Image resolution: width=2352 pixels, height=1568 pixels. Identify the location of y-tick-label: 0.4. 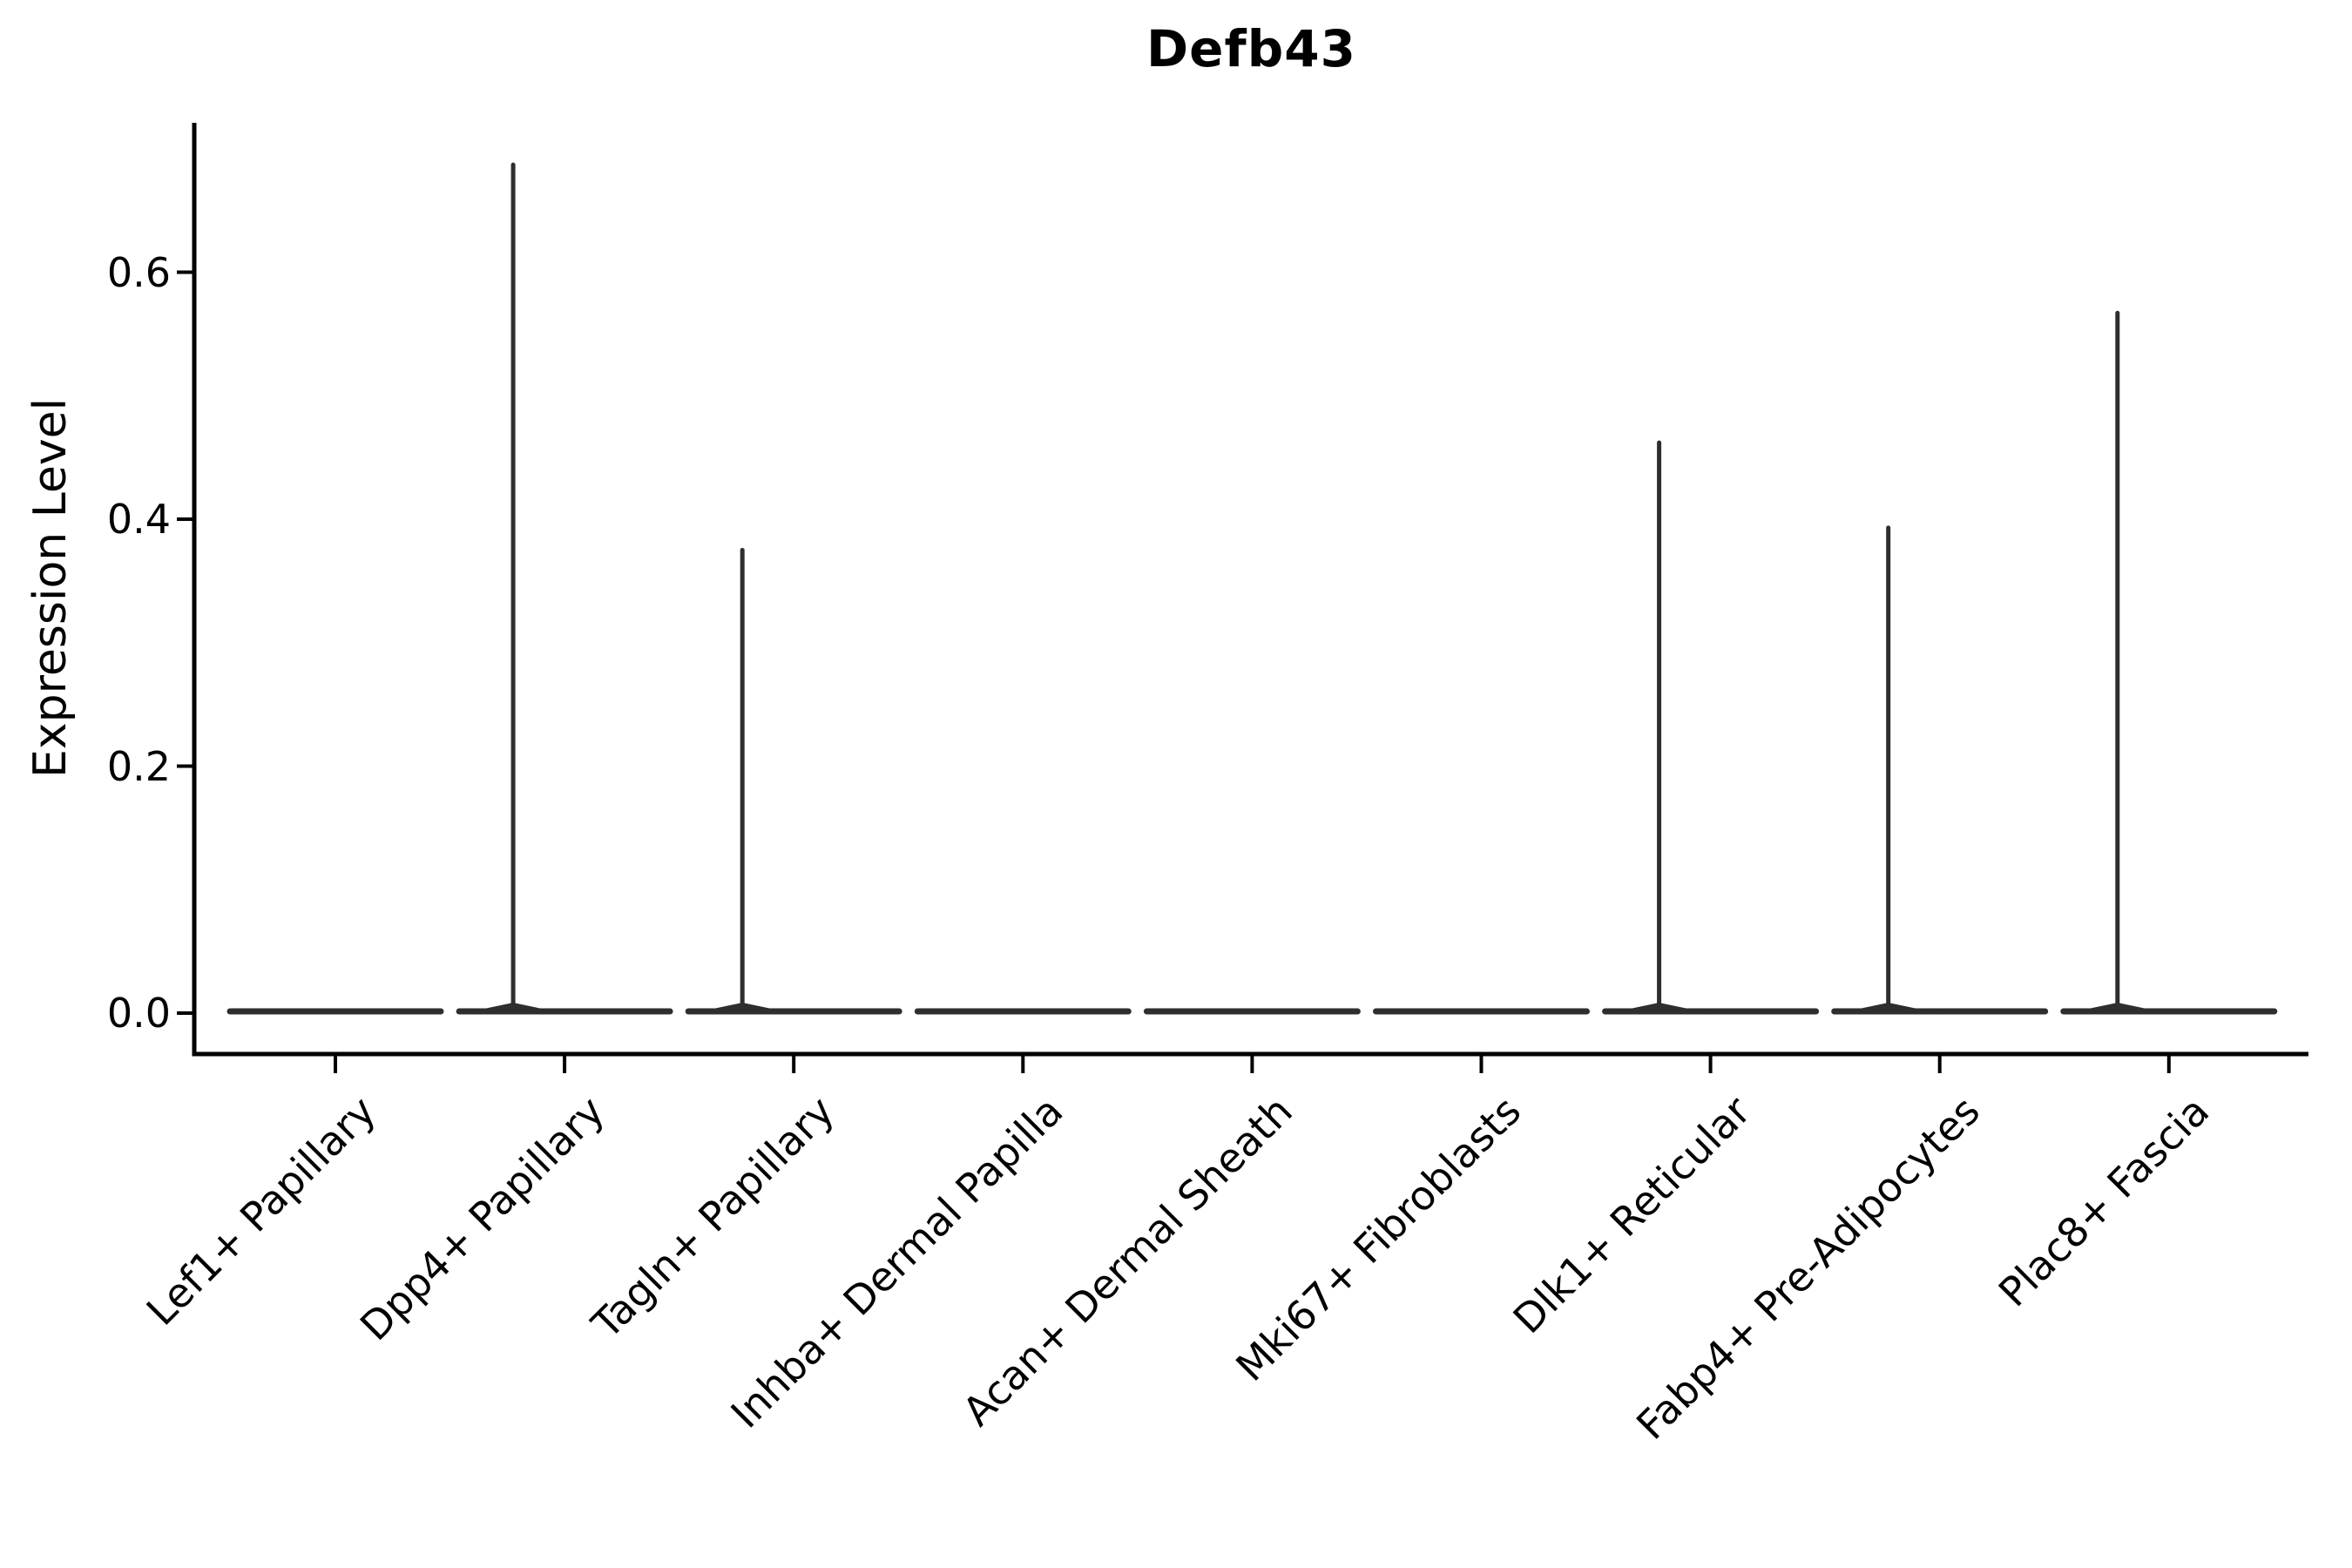
(138, 519).